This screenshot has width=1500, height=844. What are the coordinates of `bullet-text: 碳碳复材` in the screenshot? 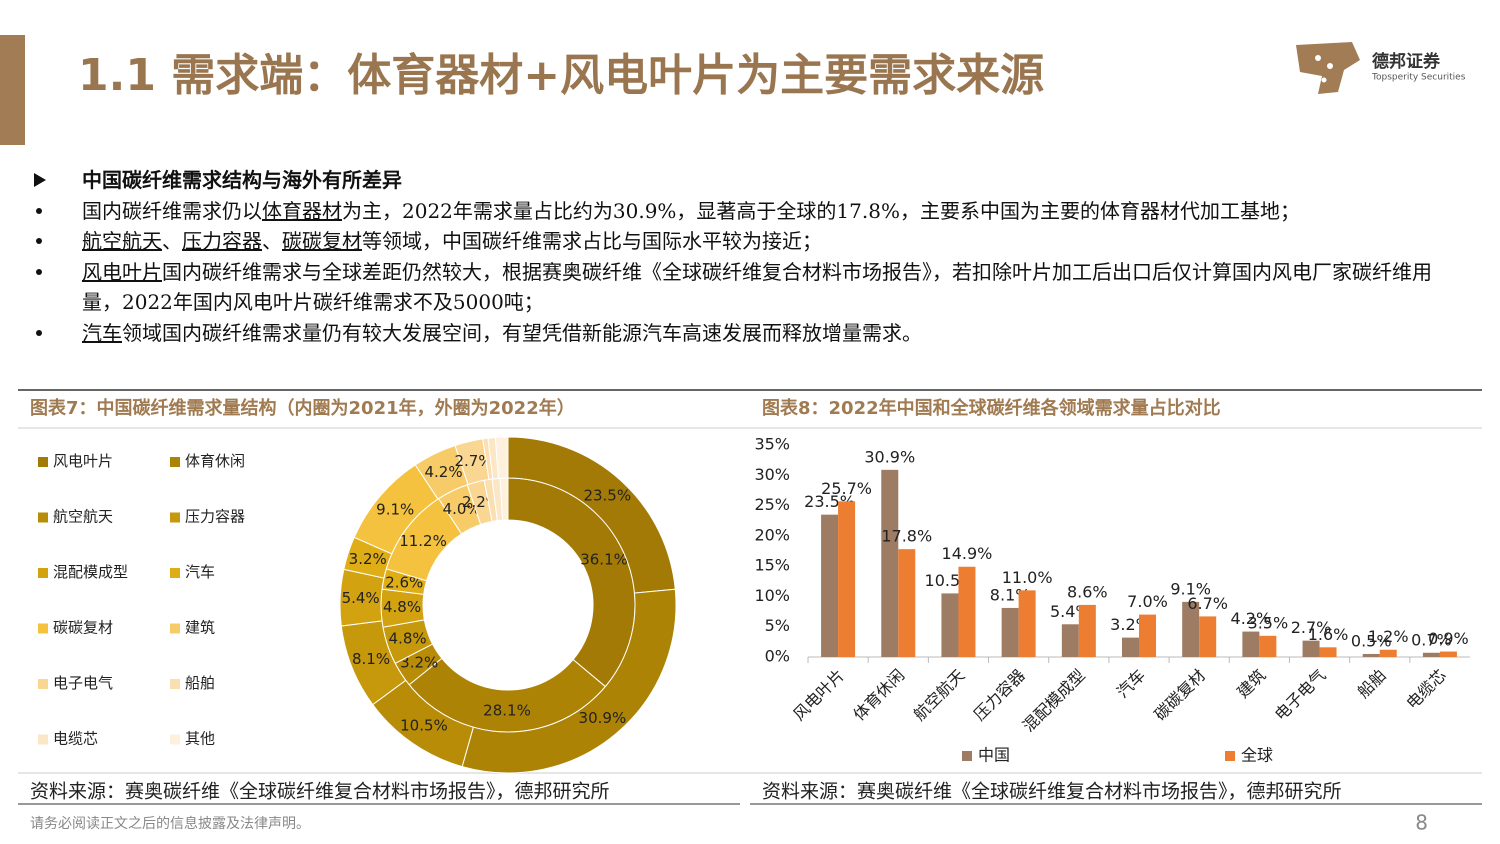 It's located at (322, 241).